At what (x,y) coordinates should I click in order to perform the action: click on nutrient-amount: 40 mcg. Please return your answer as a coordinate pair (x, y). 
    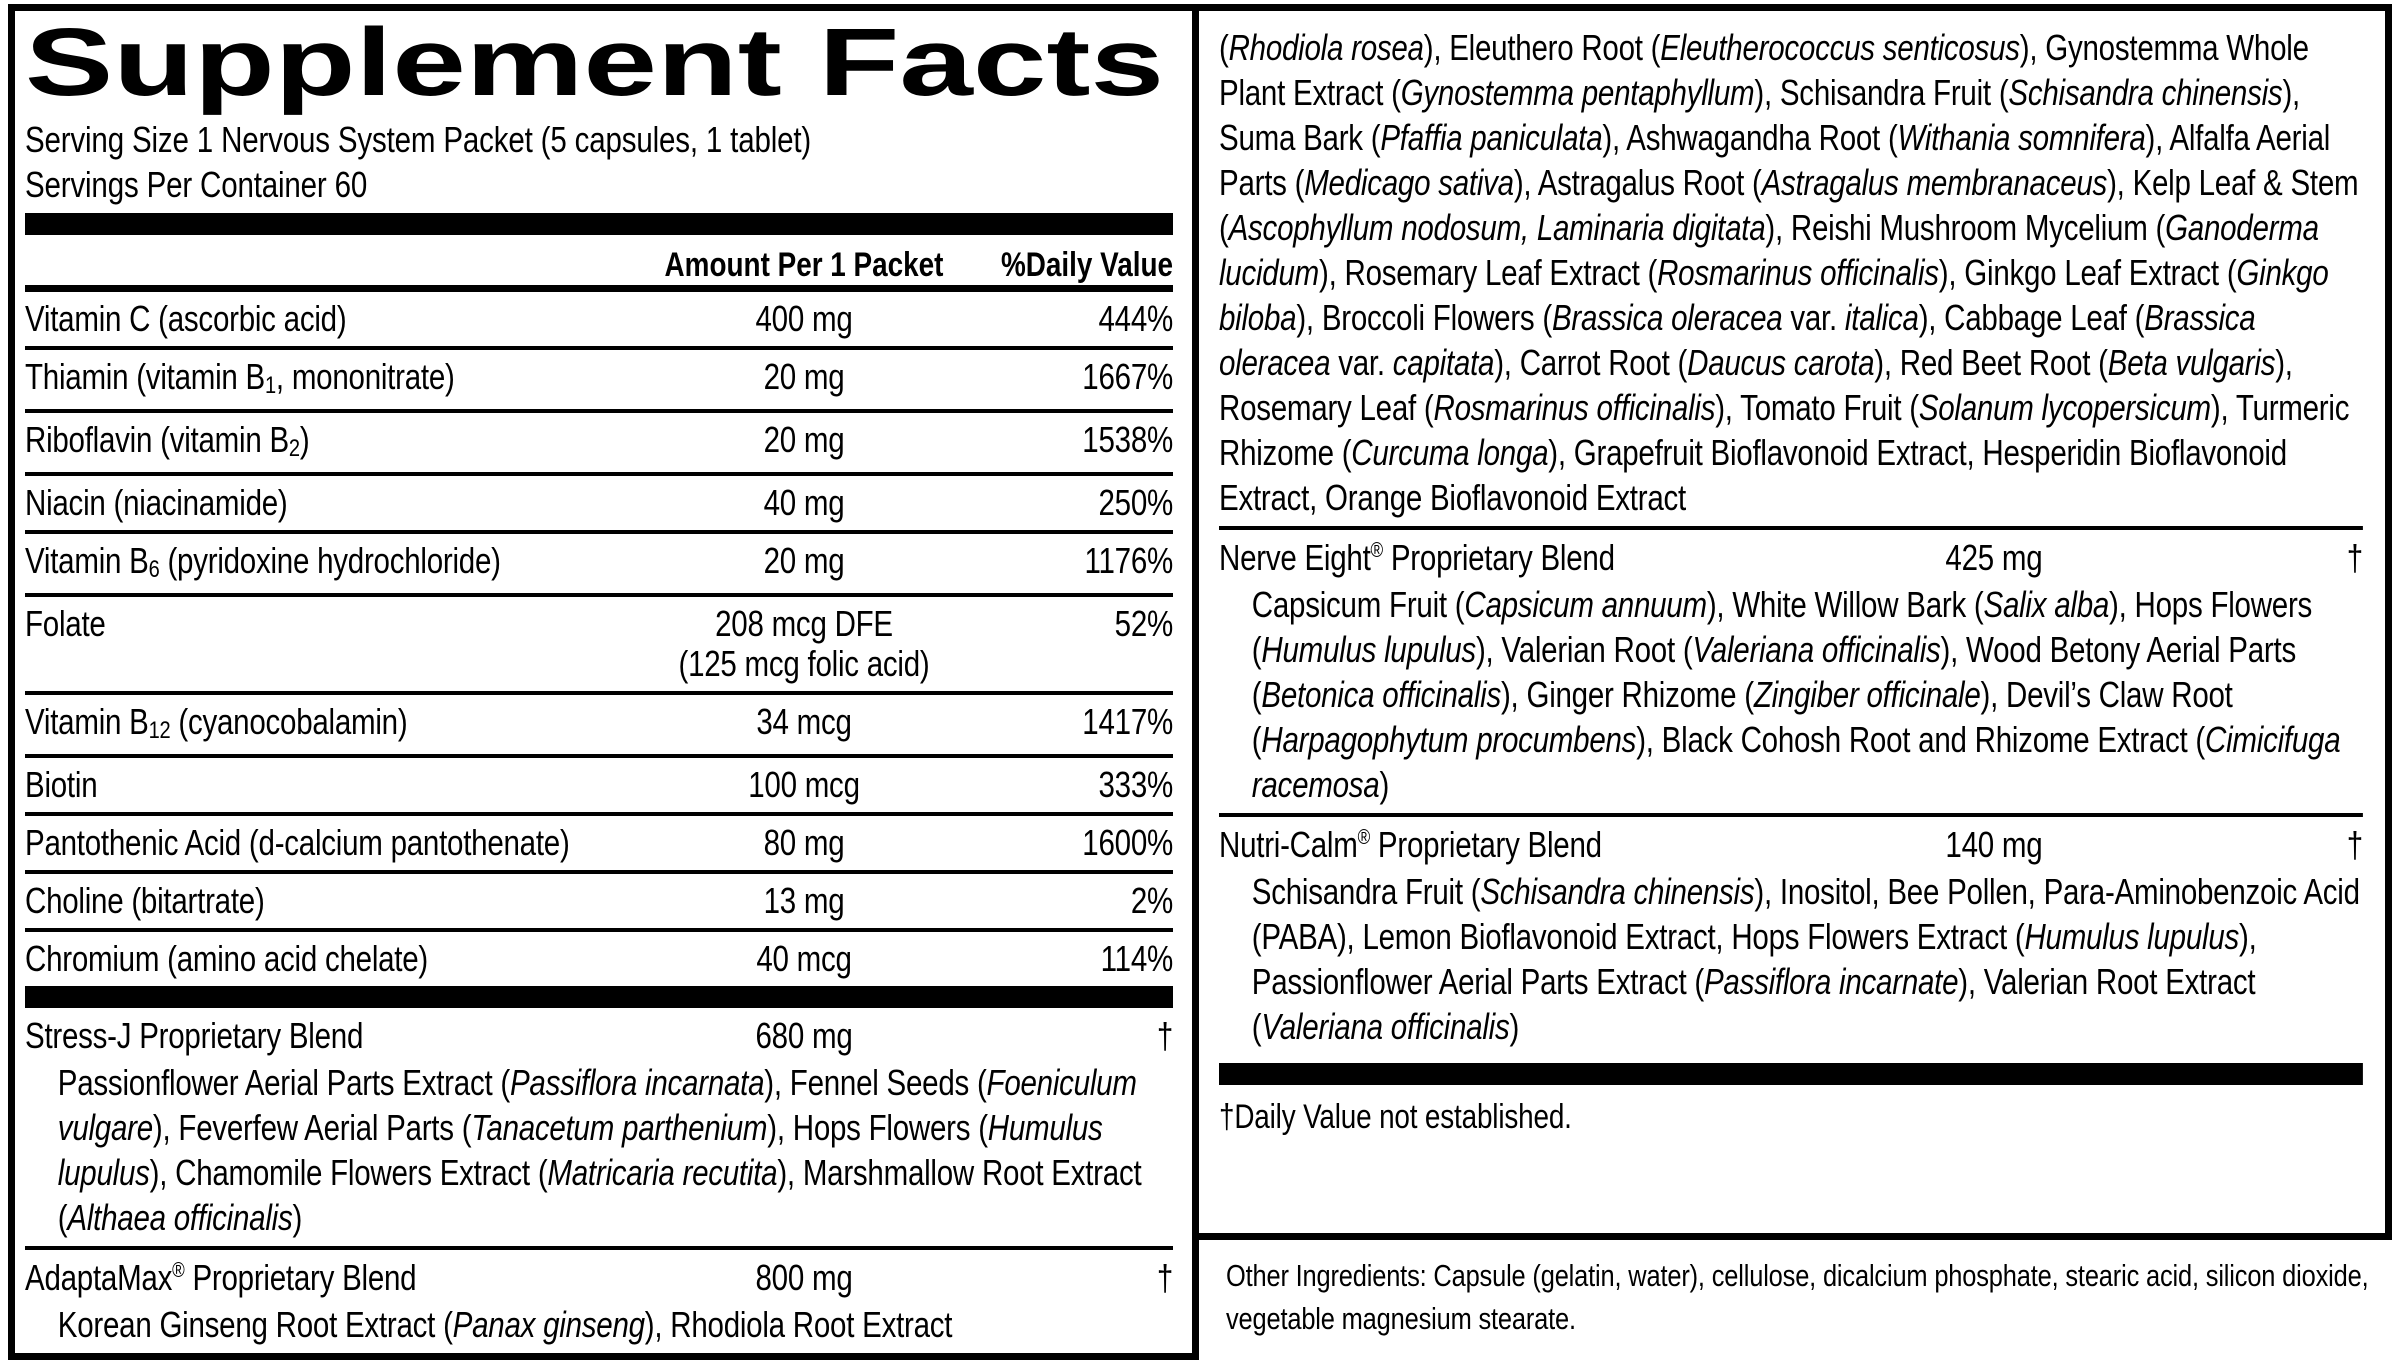
    Looking at the image, I should click on (804, 958).